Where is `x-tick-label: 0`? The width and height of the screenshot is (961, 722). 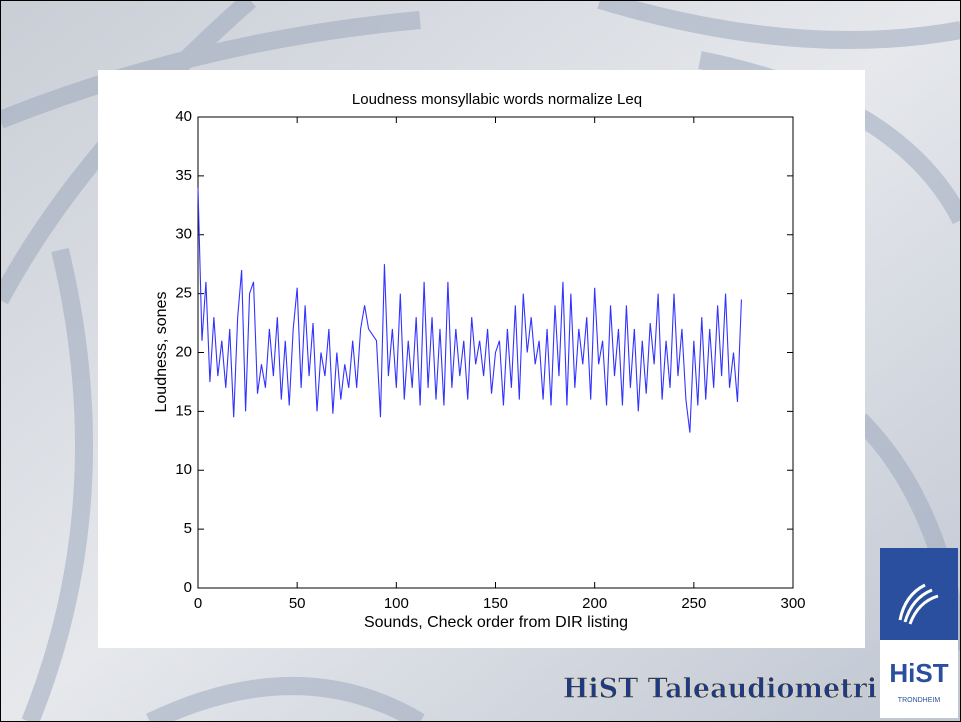 x-tick-label: 0 is located at coordinates (198, 603).